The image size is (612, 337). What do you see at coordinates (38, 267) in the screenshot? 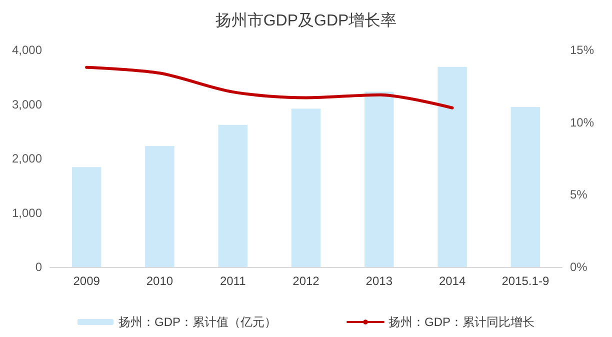
I see `y-tick-label: 0` at bounding box center [38, 267].